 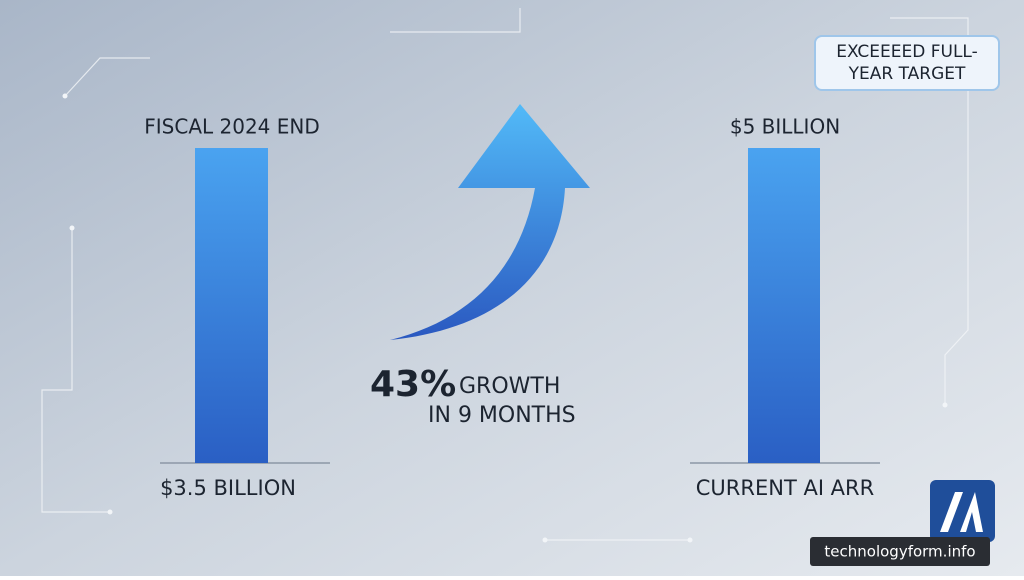 I want to click on label: $5 BILLION, so click(x=785, y=127).